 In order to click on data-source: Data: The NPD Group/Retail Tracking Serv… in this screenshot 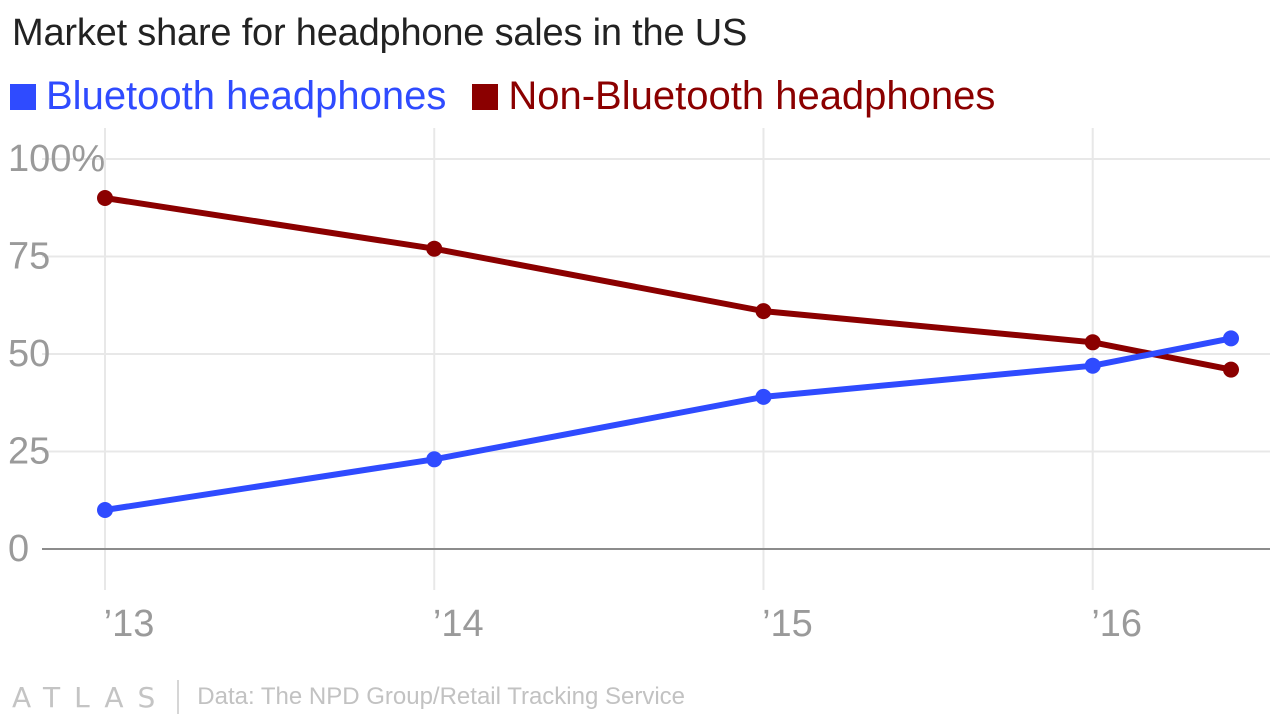, I will do `click(441, 696)`.